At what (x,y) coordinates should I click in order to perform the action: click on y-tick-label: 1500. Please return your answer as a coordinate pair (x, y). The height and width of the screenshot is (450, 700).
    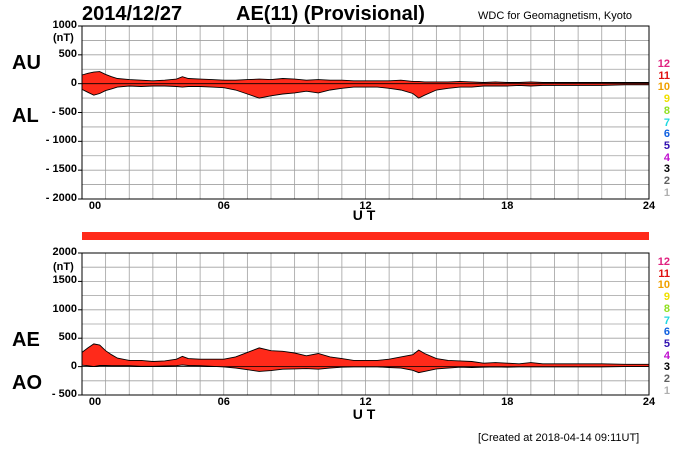
    Looking at the image, I should click on (64, 280).